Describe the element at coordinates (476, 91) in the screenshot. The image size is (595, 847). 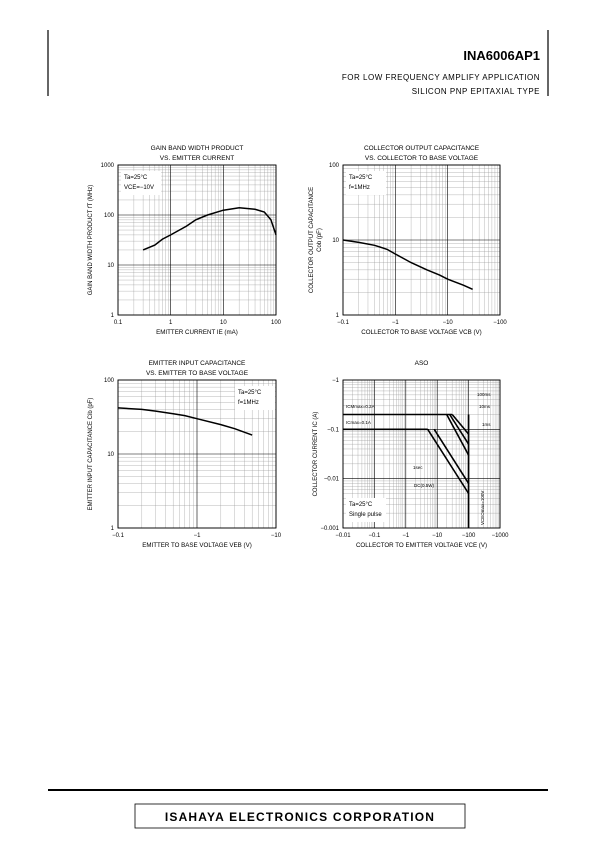
I see `header-line: SILICON PNP EPITAXIAL TYPE` at that location.